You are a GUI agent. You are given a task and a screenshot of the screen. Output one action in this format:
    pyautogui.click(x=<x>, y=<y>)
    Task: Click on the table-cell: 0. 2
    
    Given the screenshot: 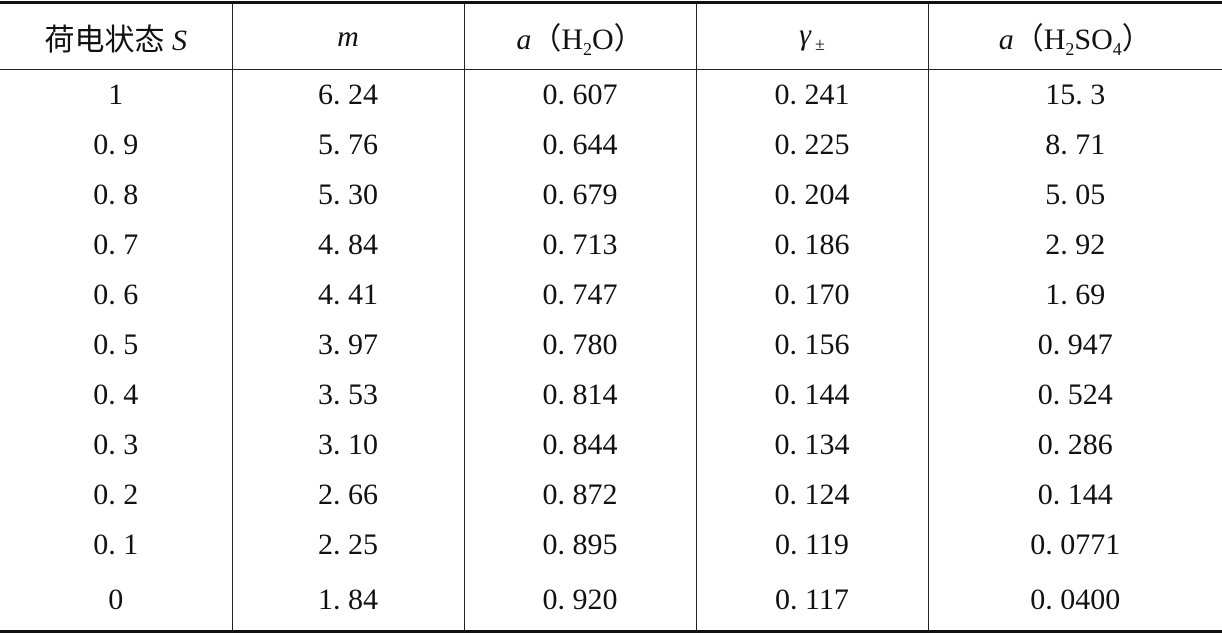 What is the action you would take?
    pyautogui.click(x=116, y=494)
    